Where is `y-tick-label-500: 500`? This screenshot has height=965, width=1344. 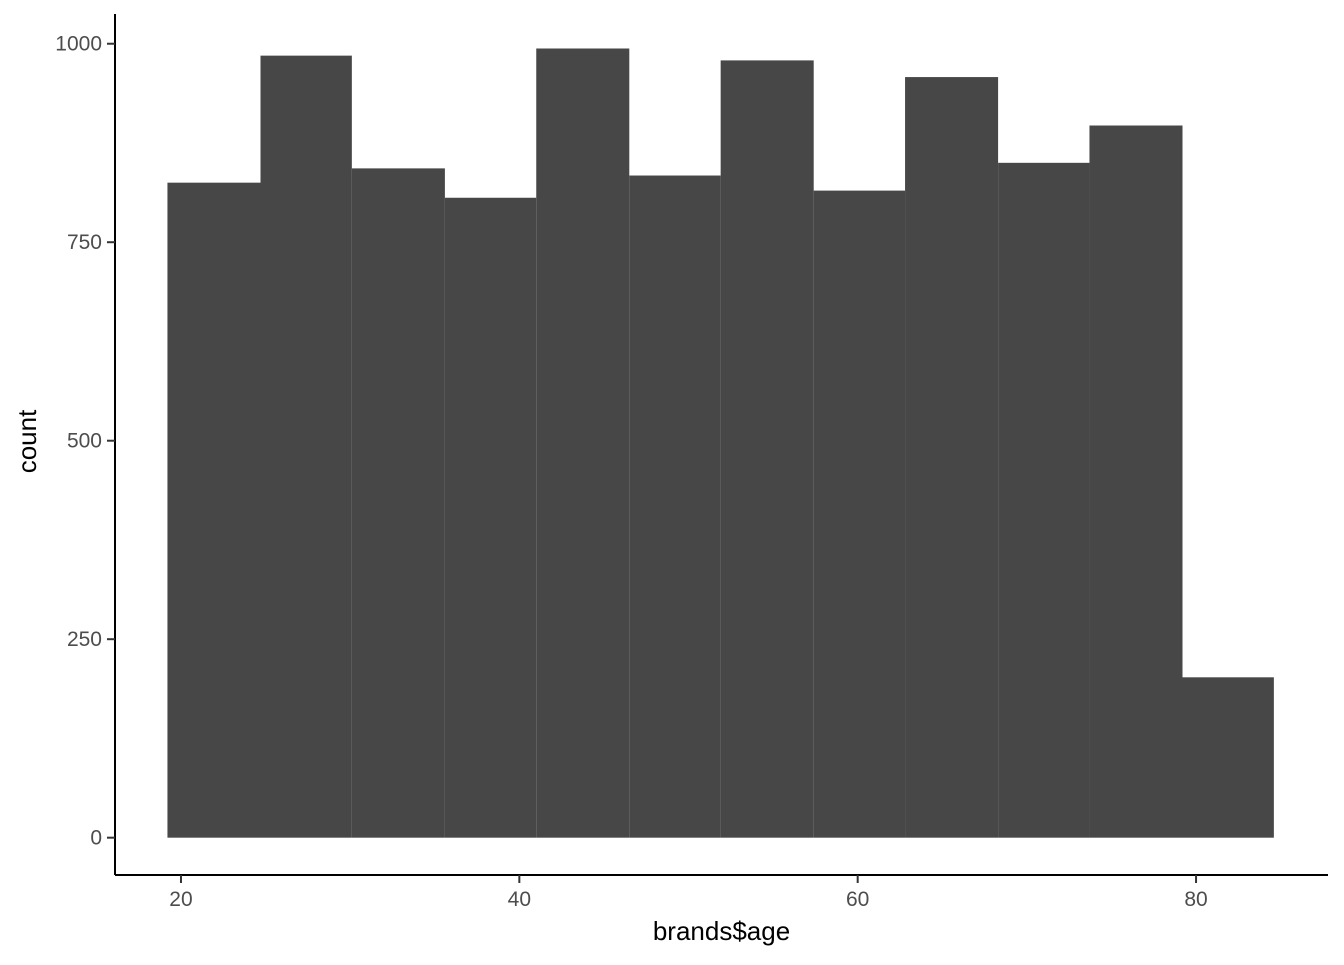
y-tick-label-500: 500 is located at coordinates (84, 441).